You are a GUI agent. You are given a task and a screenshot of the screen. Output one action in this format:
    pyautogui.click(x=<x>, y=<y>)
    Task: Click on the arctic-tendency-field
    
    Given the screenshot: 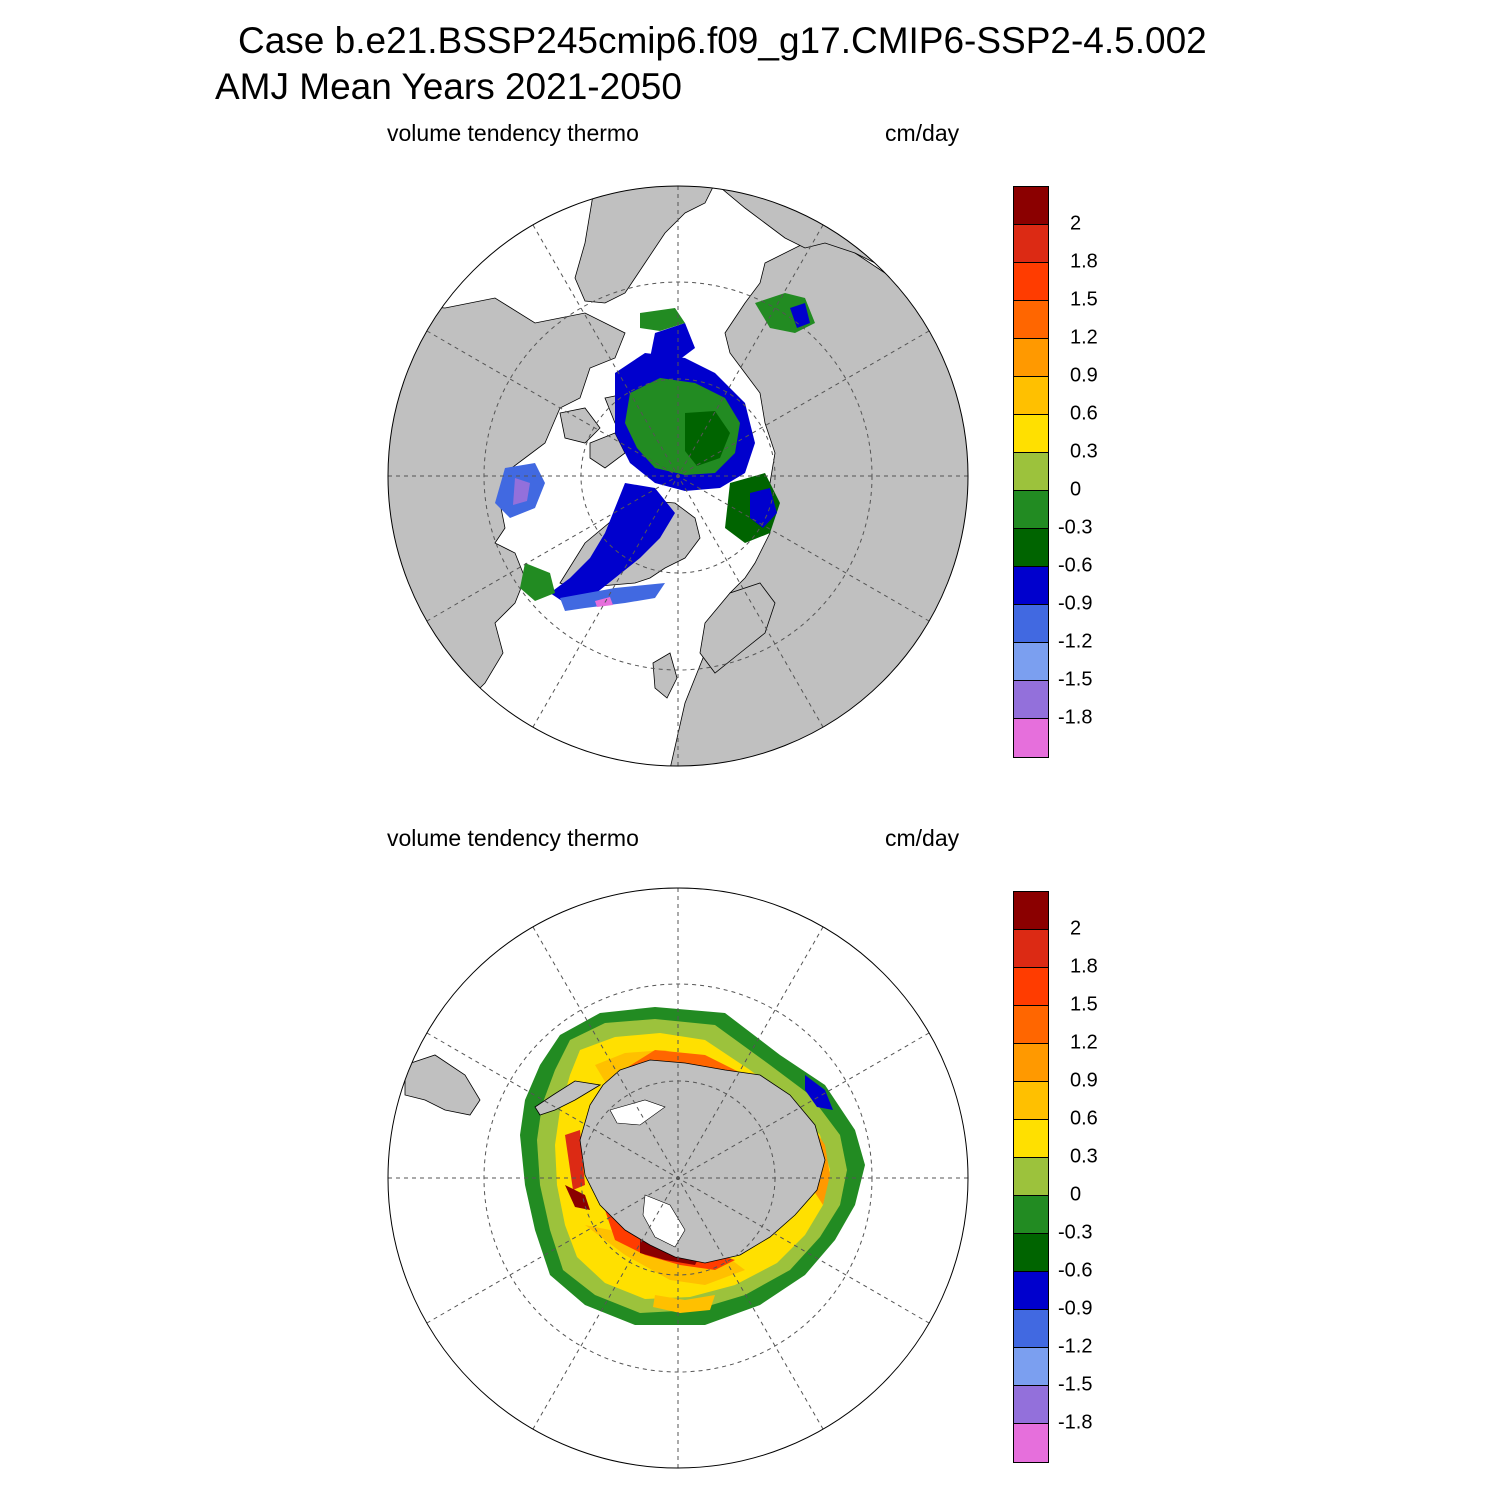 What is the action you would take?
    pyautogui.click(x=655, y=452)
    